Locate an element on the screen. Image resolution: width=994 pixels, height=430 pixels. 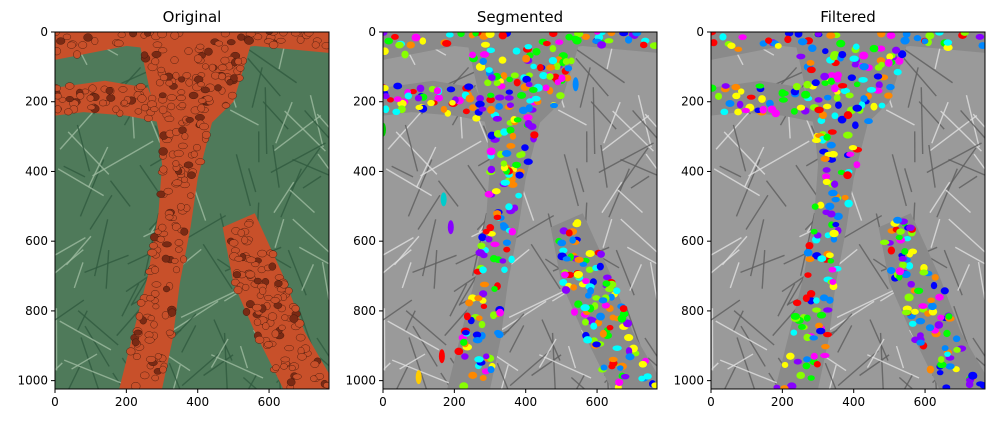
x-tick-label: 600 is located at coordinates (269, 402).